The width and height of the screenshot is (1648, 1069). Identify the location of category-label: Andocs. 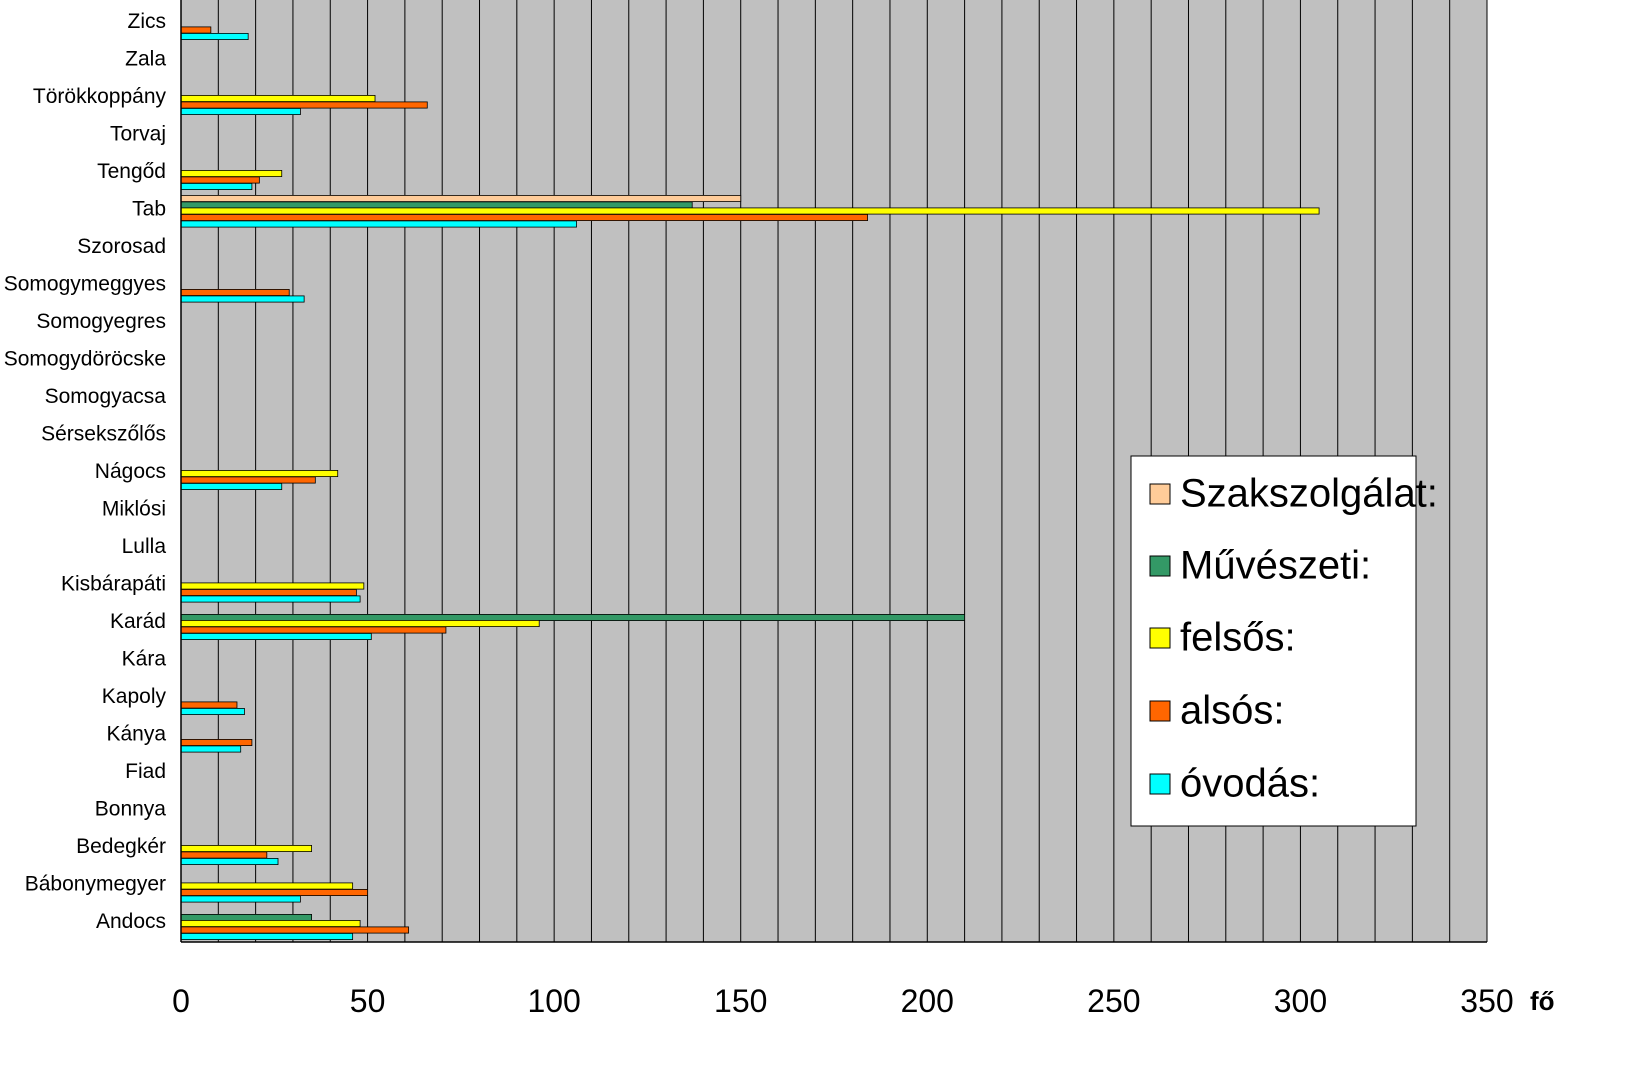
(131, 921).